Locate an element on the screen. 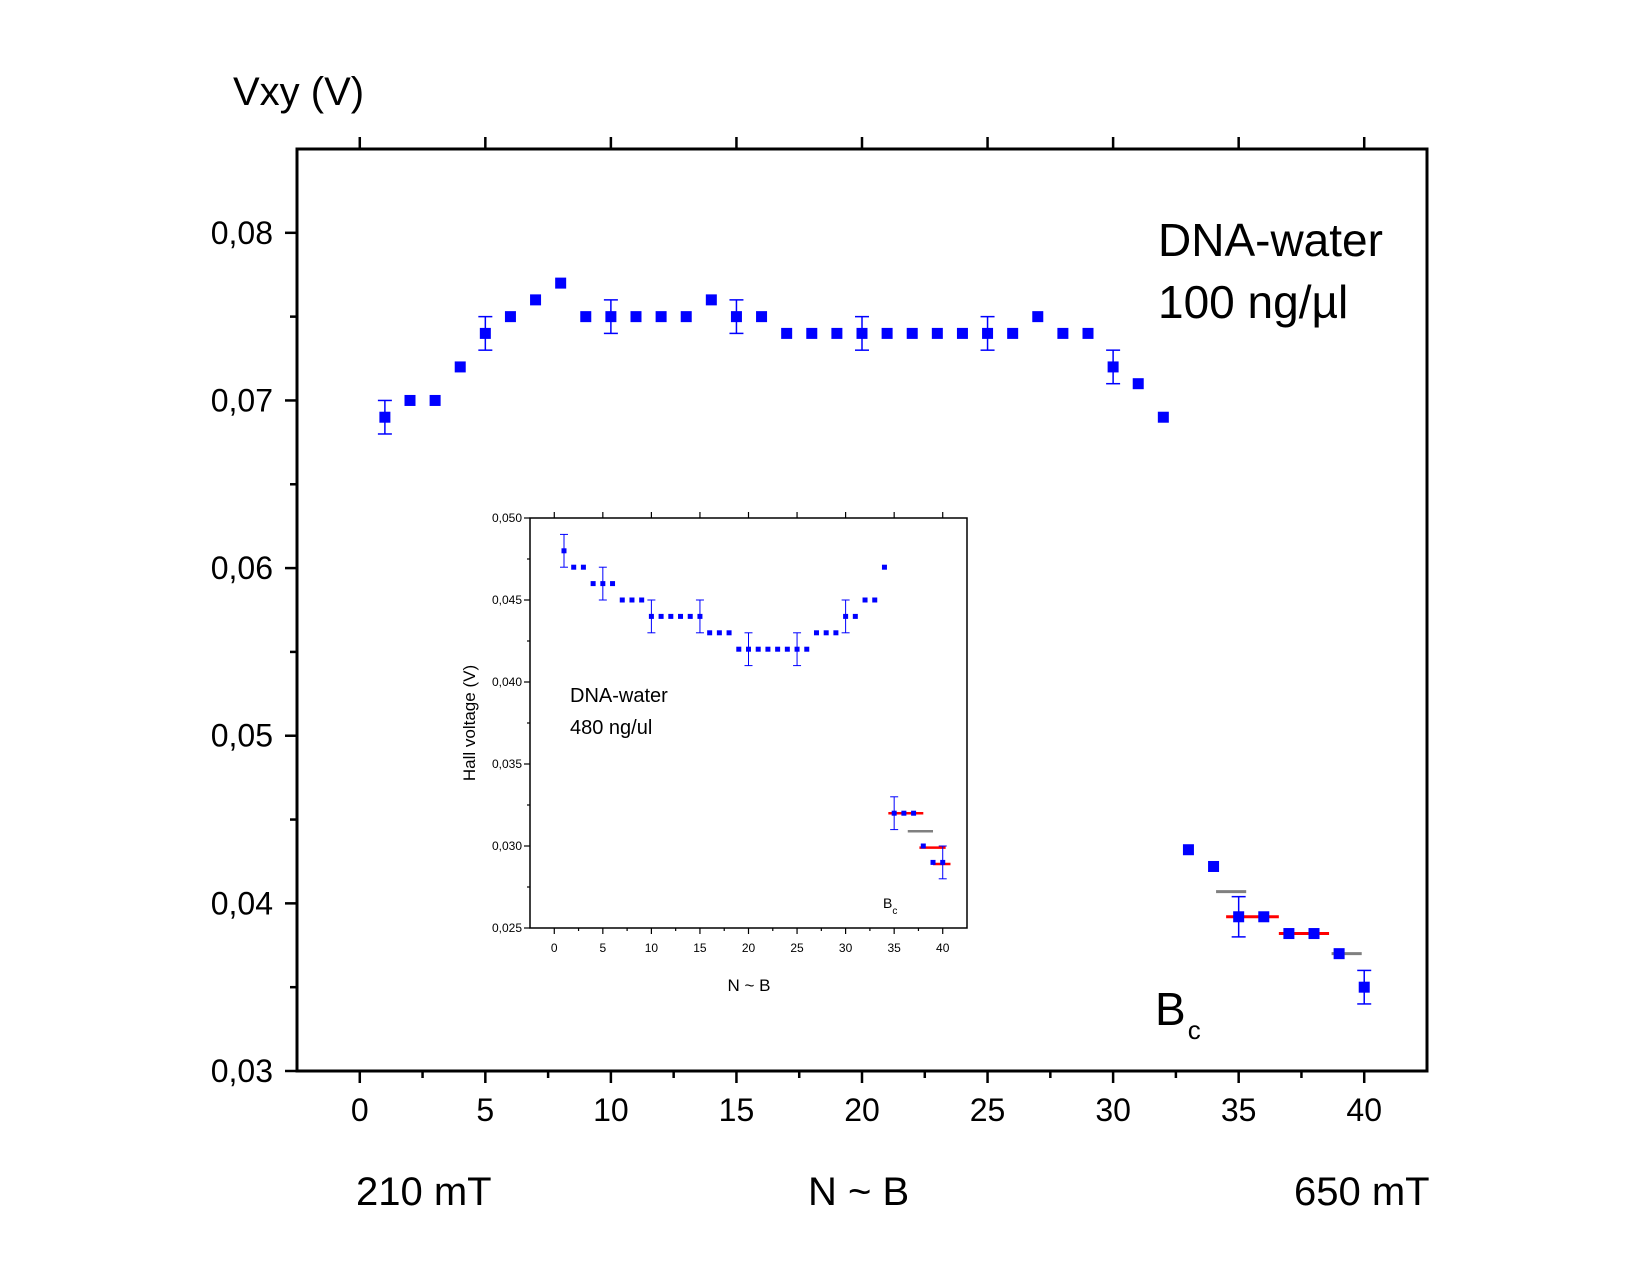  y-tick-label: 0,06 is located at coordinates (242, 568).